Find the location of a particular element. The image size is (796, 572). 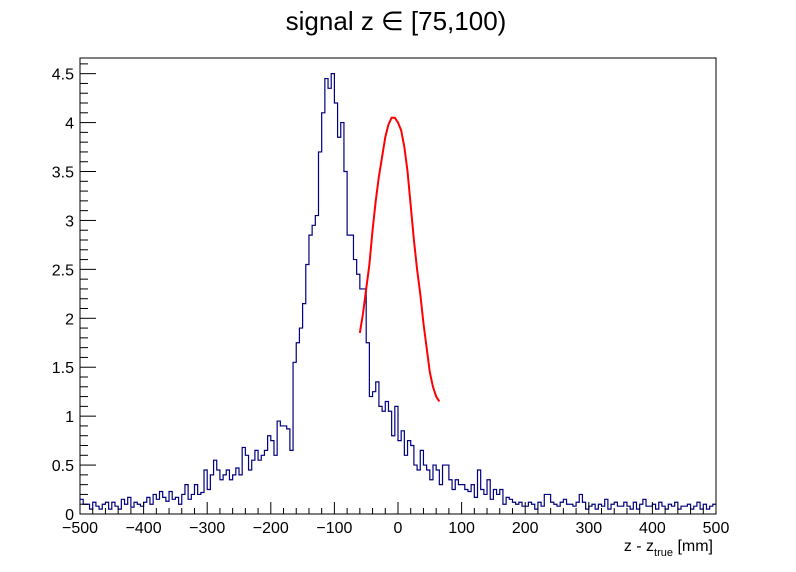

x-axis-label-subscript: true is located at coordinates (663, 553).